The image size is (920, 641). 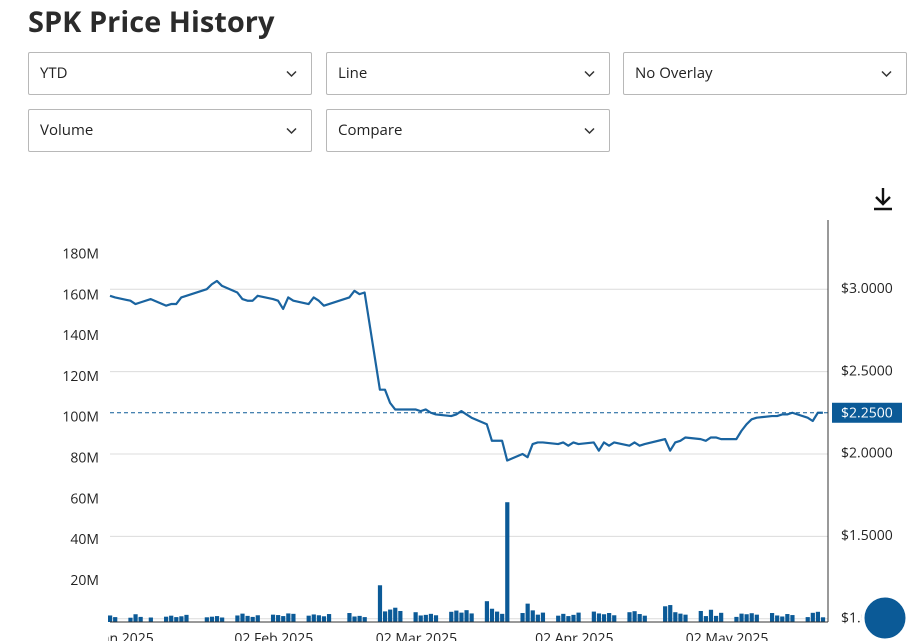 I want to click on y2-tick-label: $3.0000, so click(x=867, y=288).